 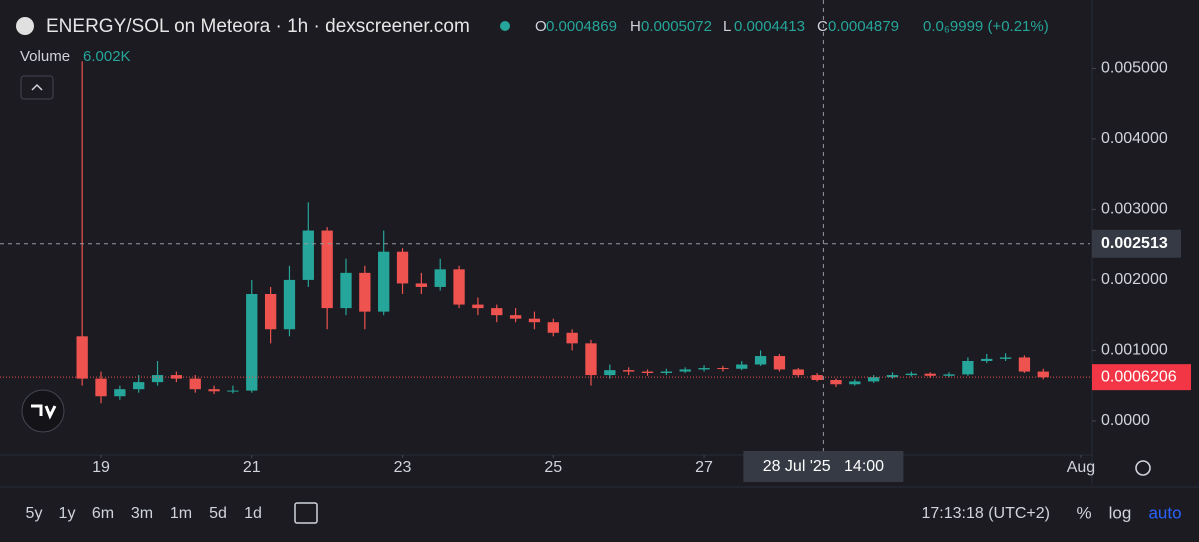 I want to click on ohlc-value: 0.0004879, so click(x=863, y=26).